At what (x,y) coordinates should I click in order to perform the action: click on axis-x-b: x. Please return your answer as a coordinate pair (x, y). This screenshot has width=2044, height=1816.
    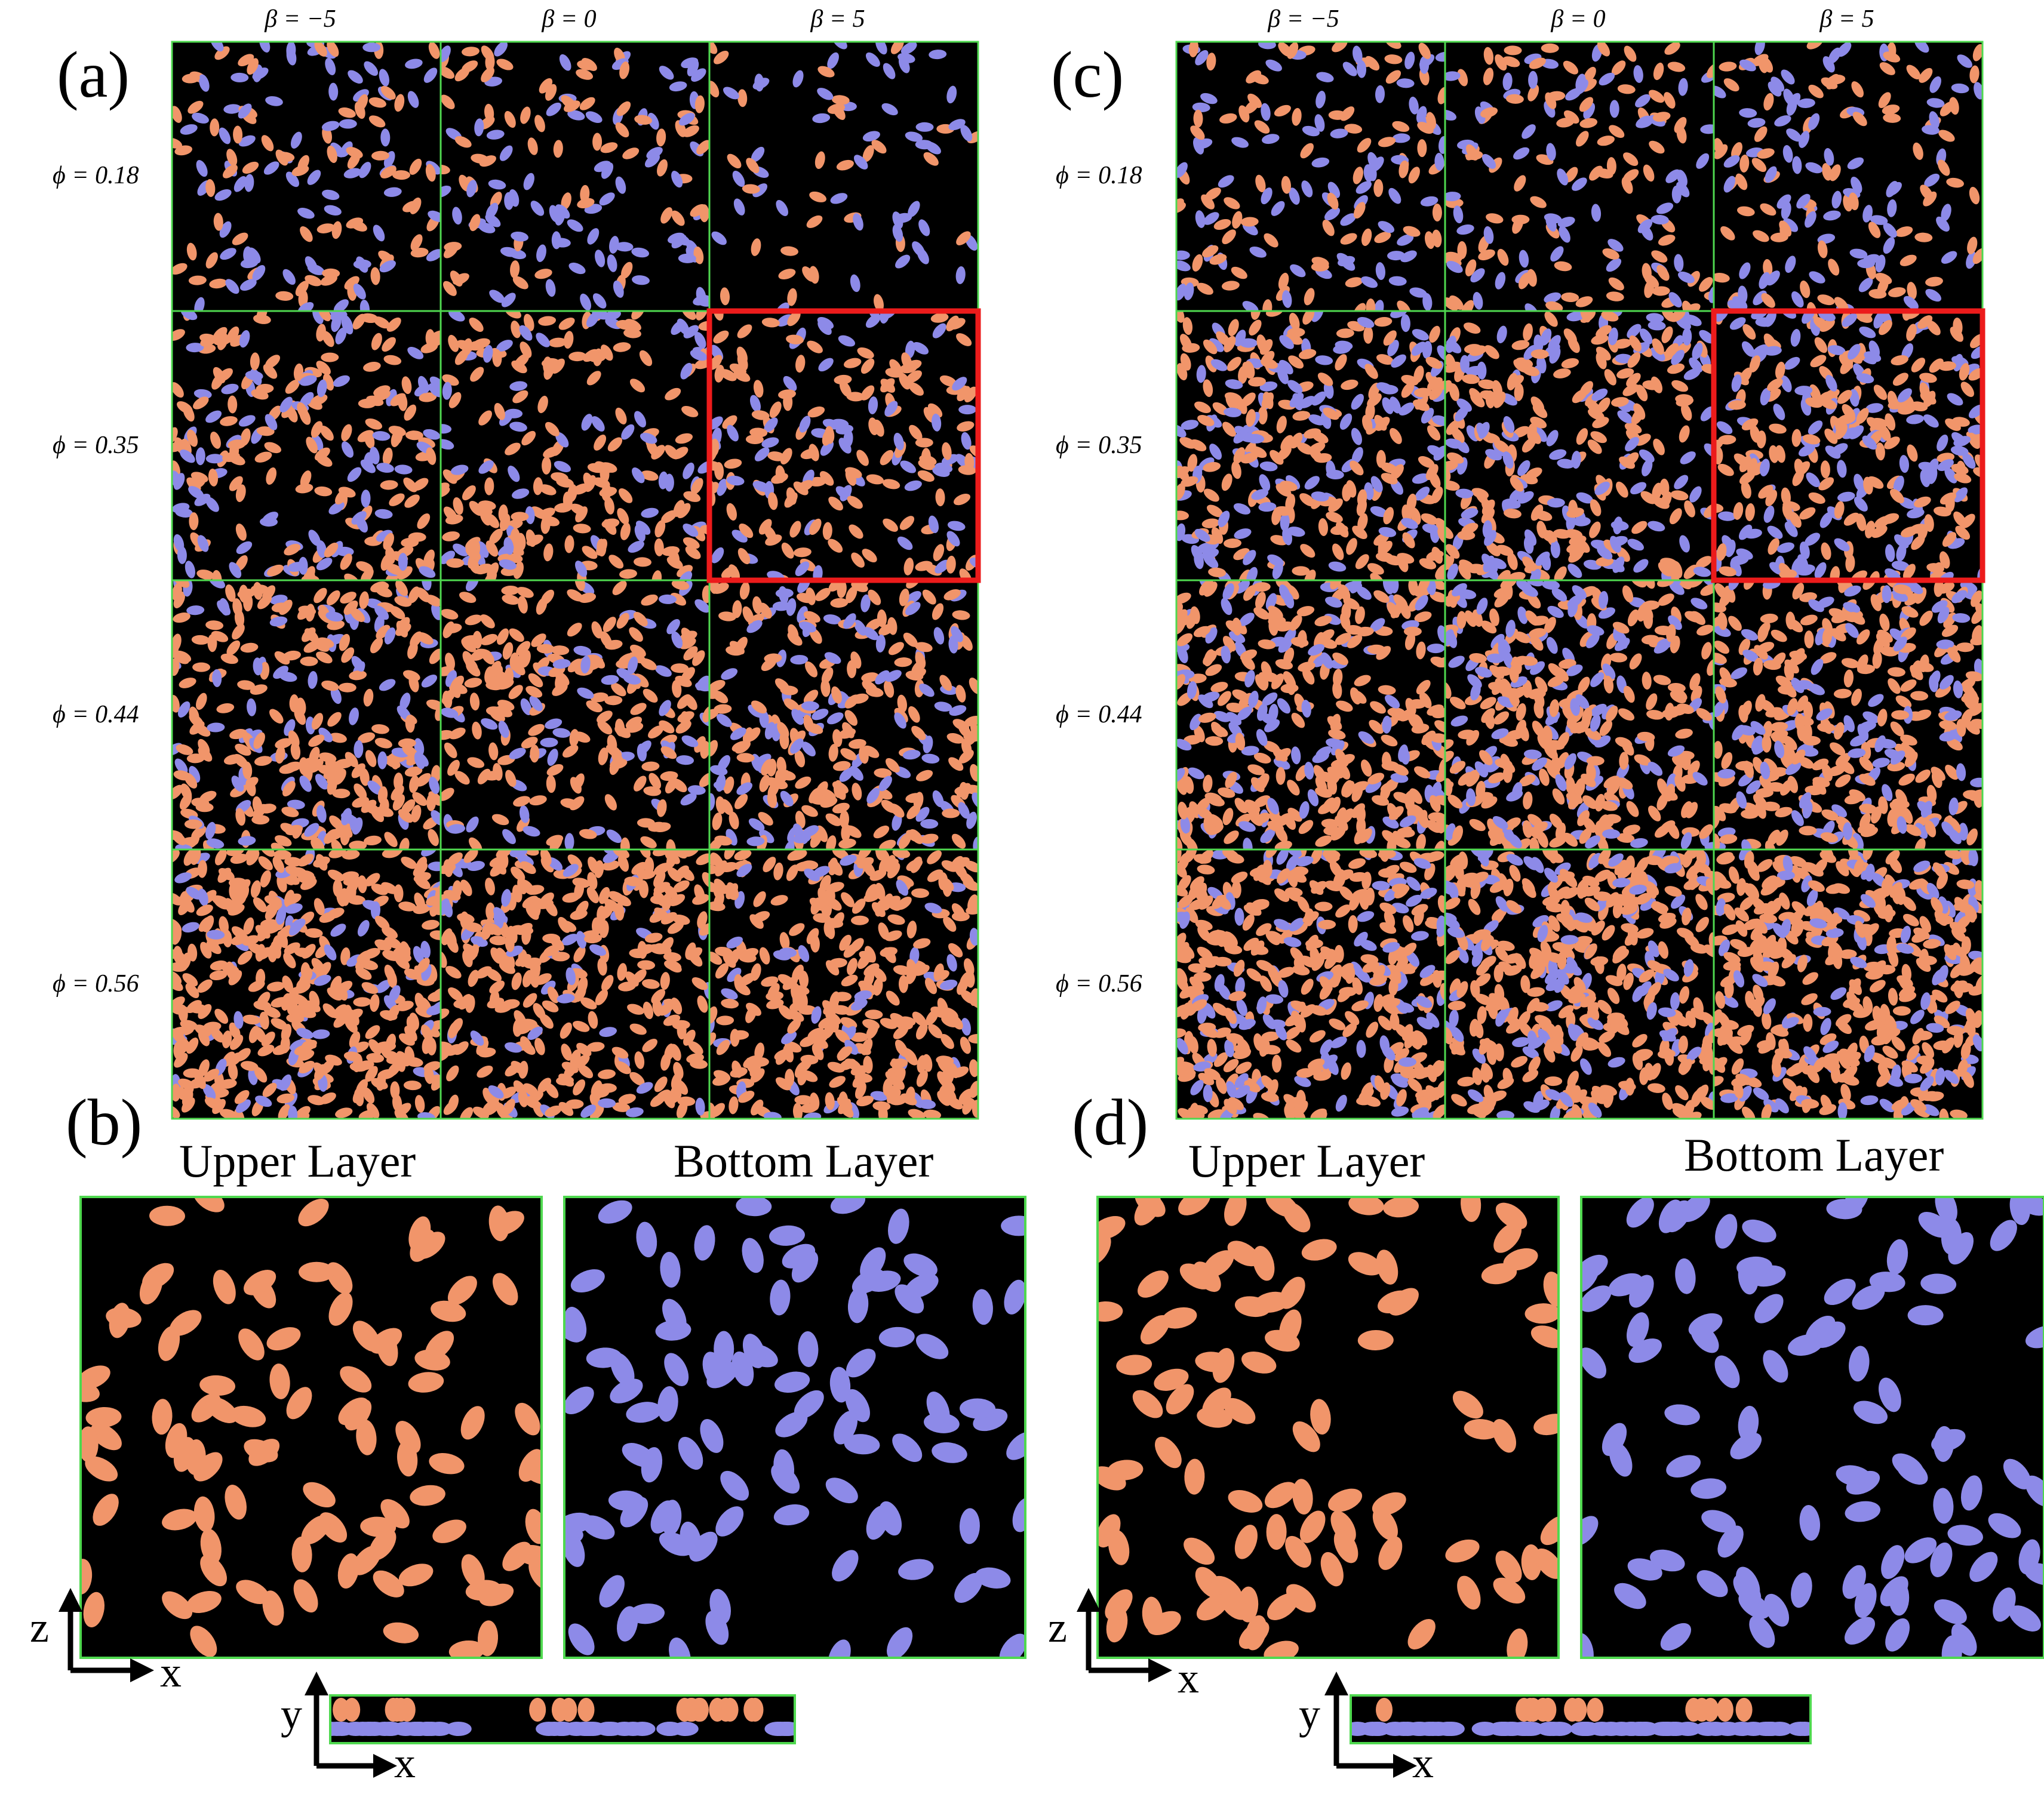
    Looking at the image, I should click on (171, 1672).